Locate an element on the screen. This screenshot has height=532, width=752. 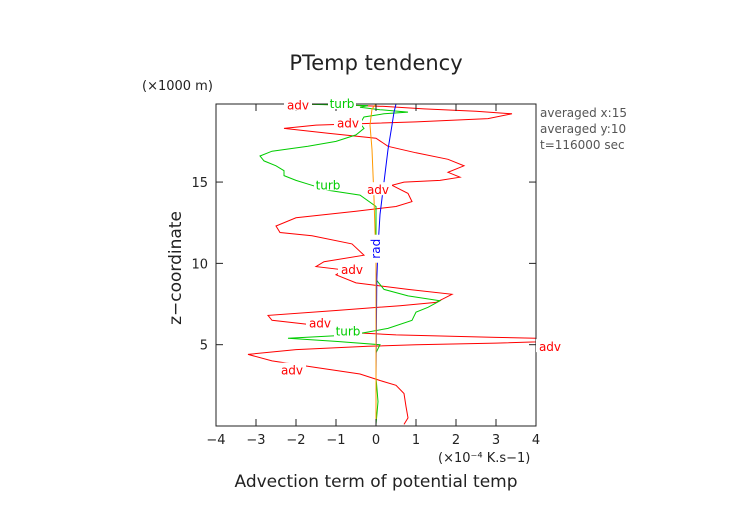
x-tick-label: 4 is located at coordinates (536, 440).